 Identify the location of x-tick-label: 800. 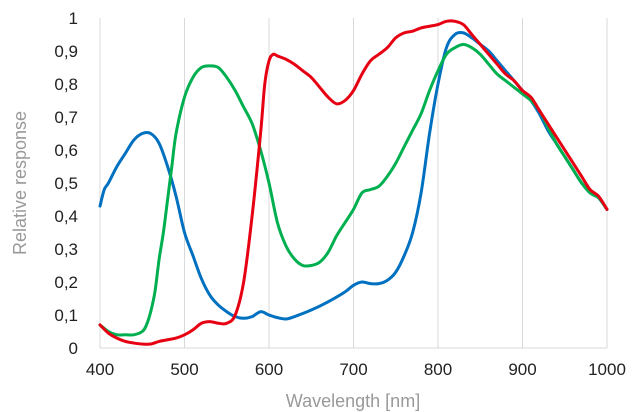
(438, 369).